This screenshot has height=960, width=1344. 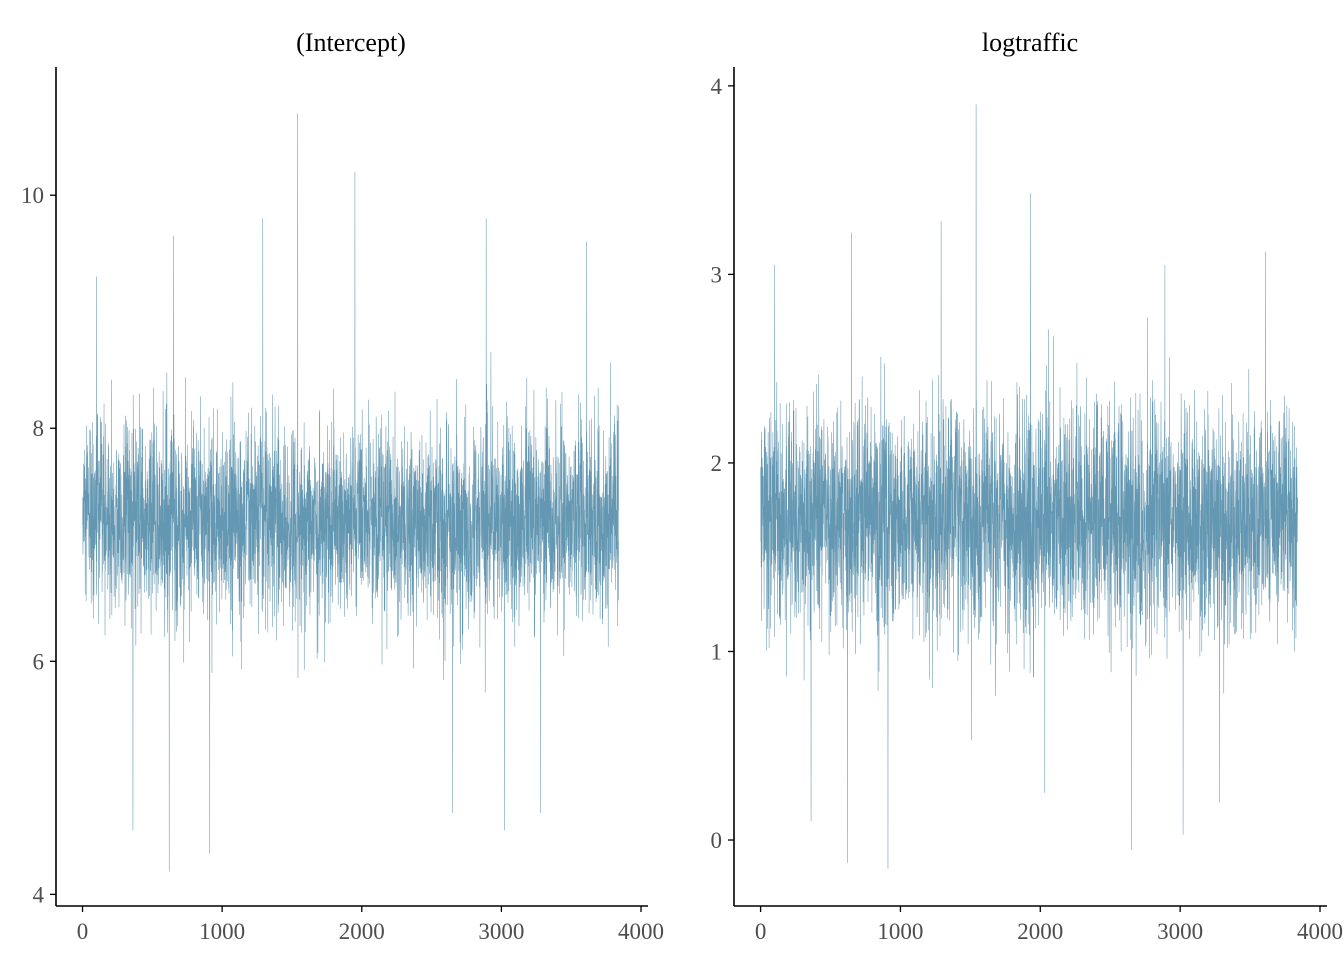 I want to click on intercept-panel-title: (Intercept), so click(x=351, y=42).